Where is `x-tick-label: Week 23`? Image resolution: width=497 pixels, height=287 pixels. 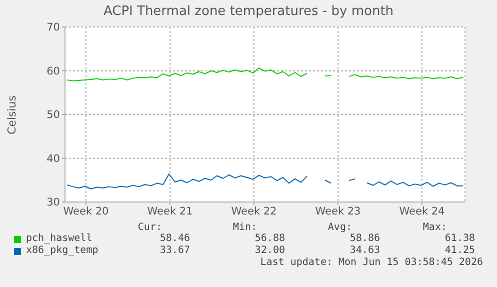 x-tick-label: Week 23 is located at coordinates (338, 211).